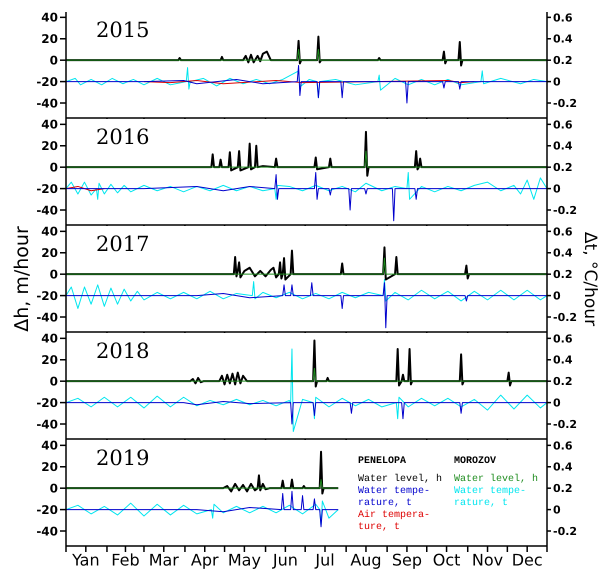  I want to click on chart-title: 2015, so click(123, 30).